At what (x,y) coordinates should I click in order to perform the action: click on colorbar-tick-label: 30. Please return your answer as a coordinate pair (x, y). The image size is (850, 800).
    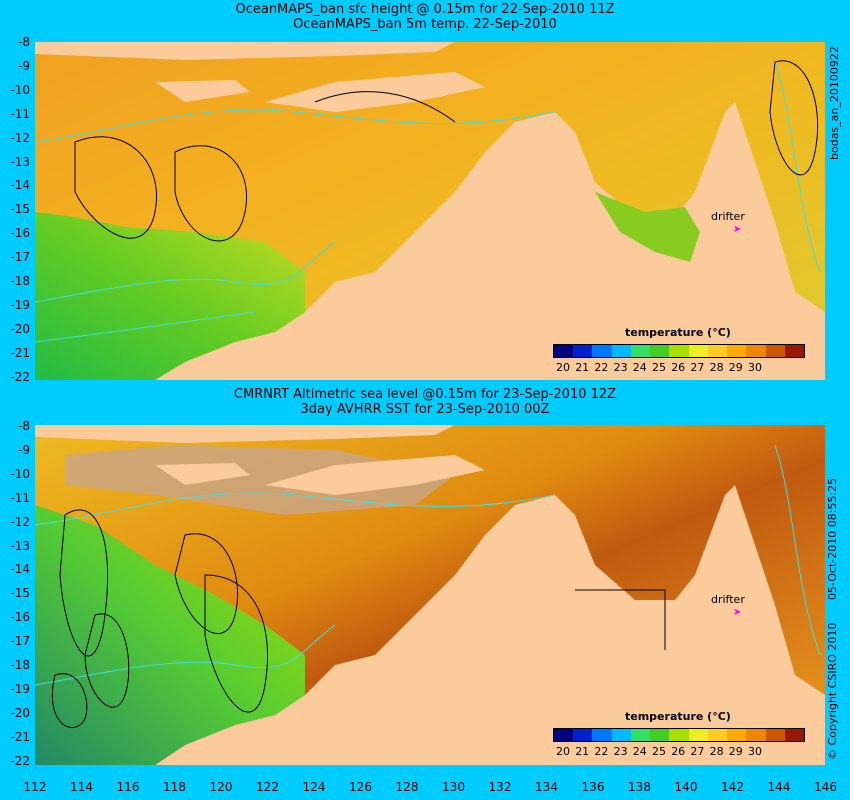
    Looking at the image, I should click on (755, 751).